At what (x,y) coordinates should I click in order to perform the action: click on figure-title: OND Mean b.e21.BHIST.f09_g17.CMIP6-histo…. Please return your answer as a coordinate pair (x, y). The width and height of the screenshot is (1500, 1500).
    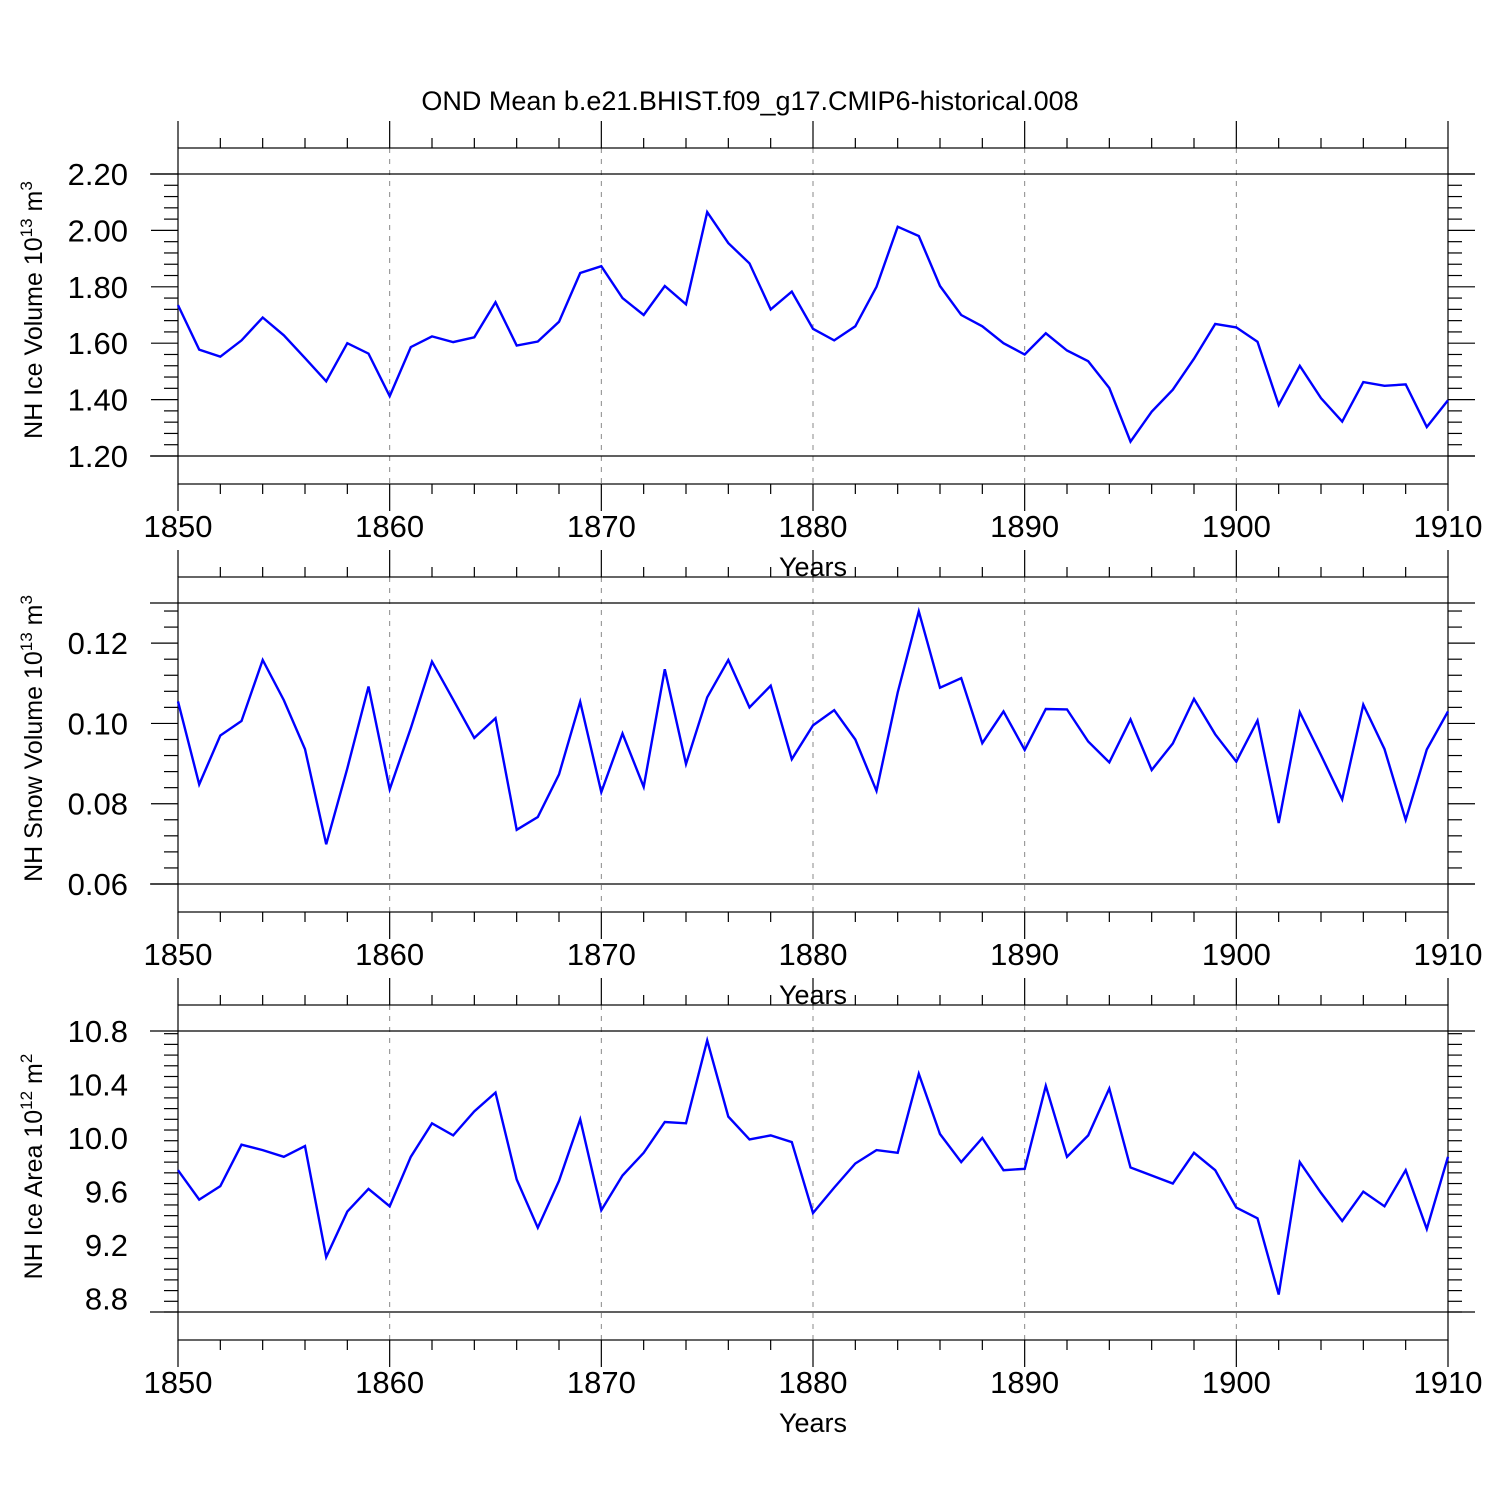
    Looking at the image, I should click on (749, 101).